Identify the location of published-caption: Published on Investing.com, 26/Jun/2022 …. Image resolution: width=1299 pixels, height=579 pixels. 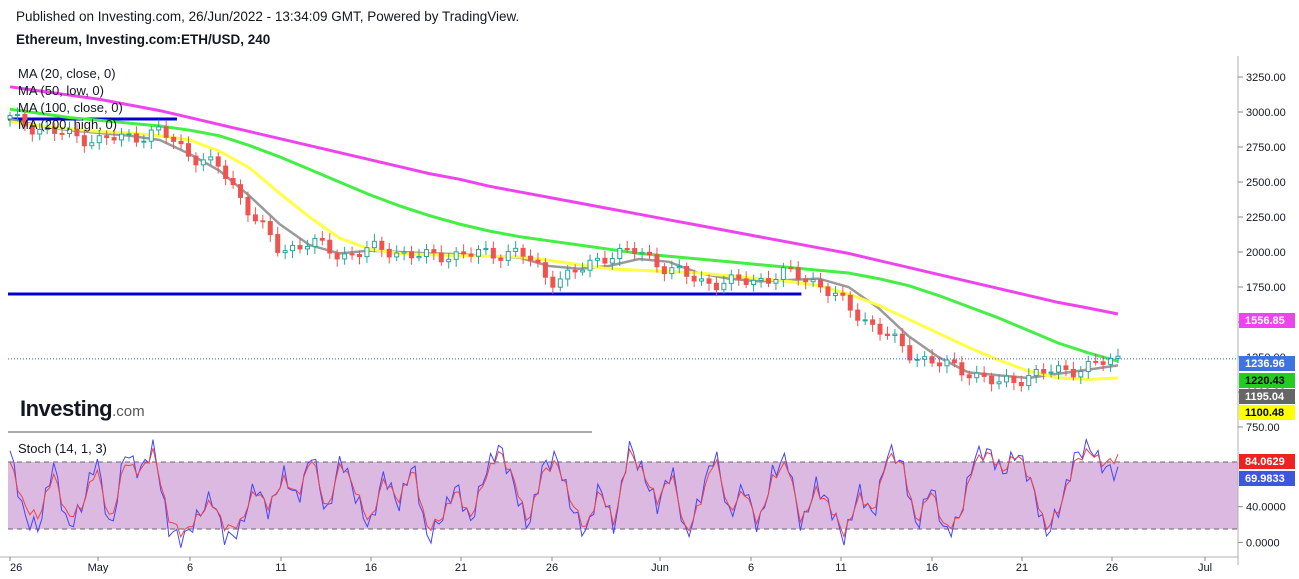
(268, 16).